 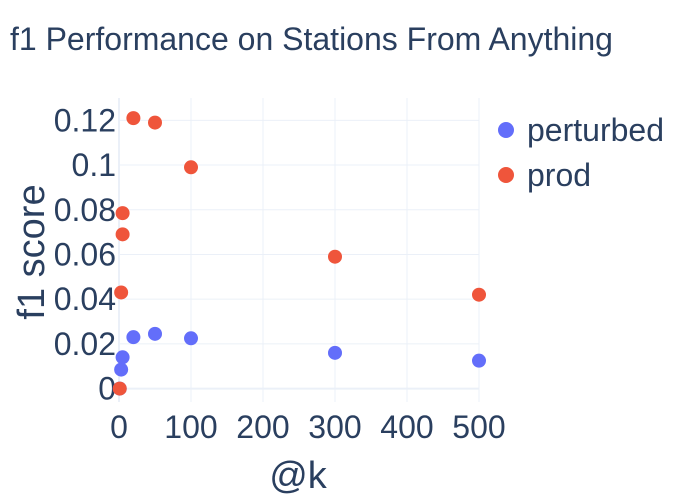 I want to click on x-axis-ticks: 0 100 200 300 400 500, so click(x=308, y=427).